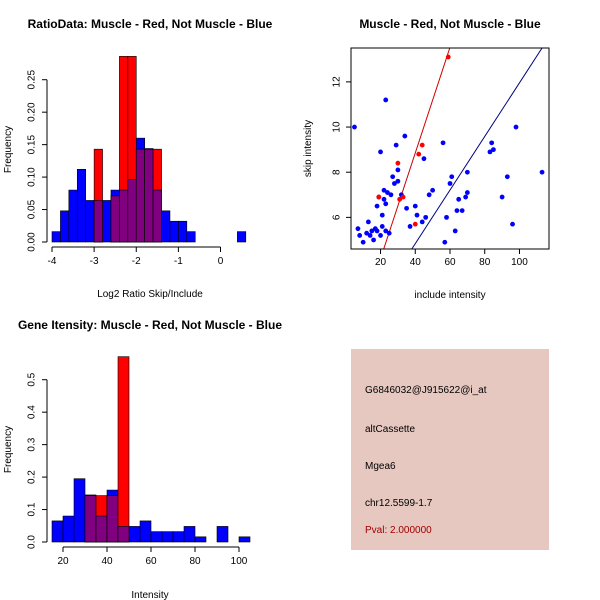 This screenshot has width=600, height=600. What do you see at coordinates (337, 127) in the screenshot?
I see `scatter-y-tick-label: 10` at bounding box center [337, 127].